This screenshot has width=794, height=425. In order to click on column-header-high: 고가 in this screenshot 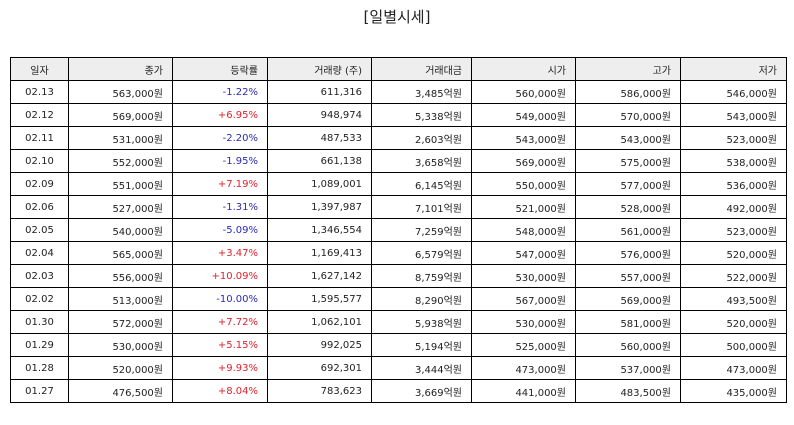, I will do `click(628, 69)`.